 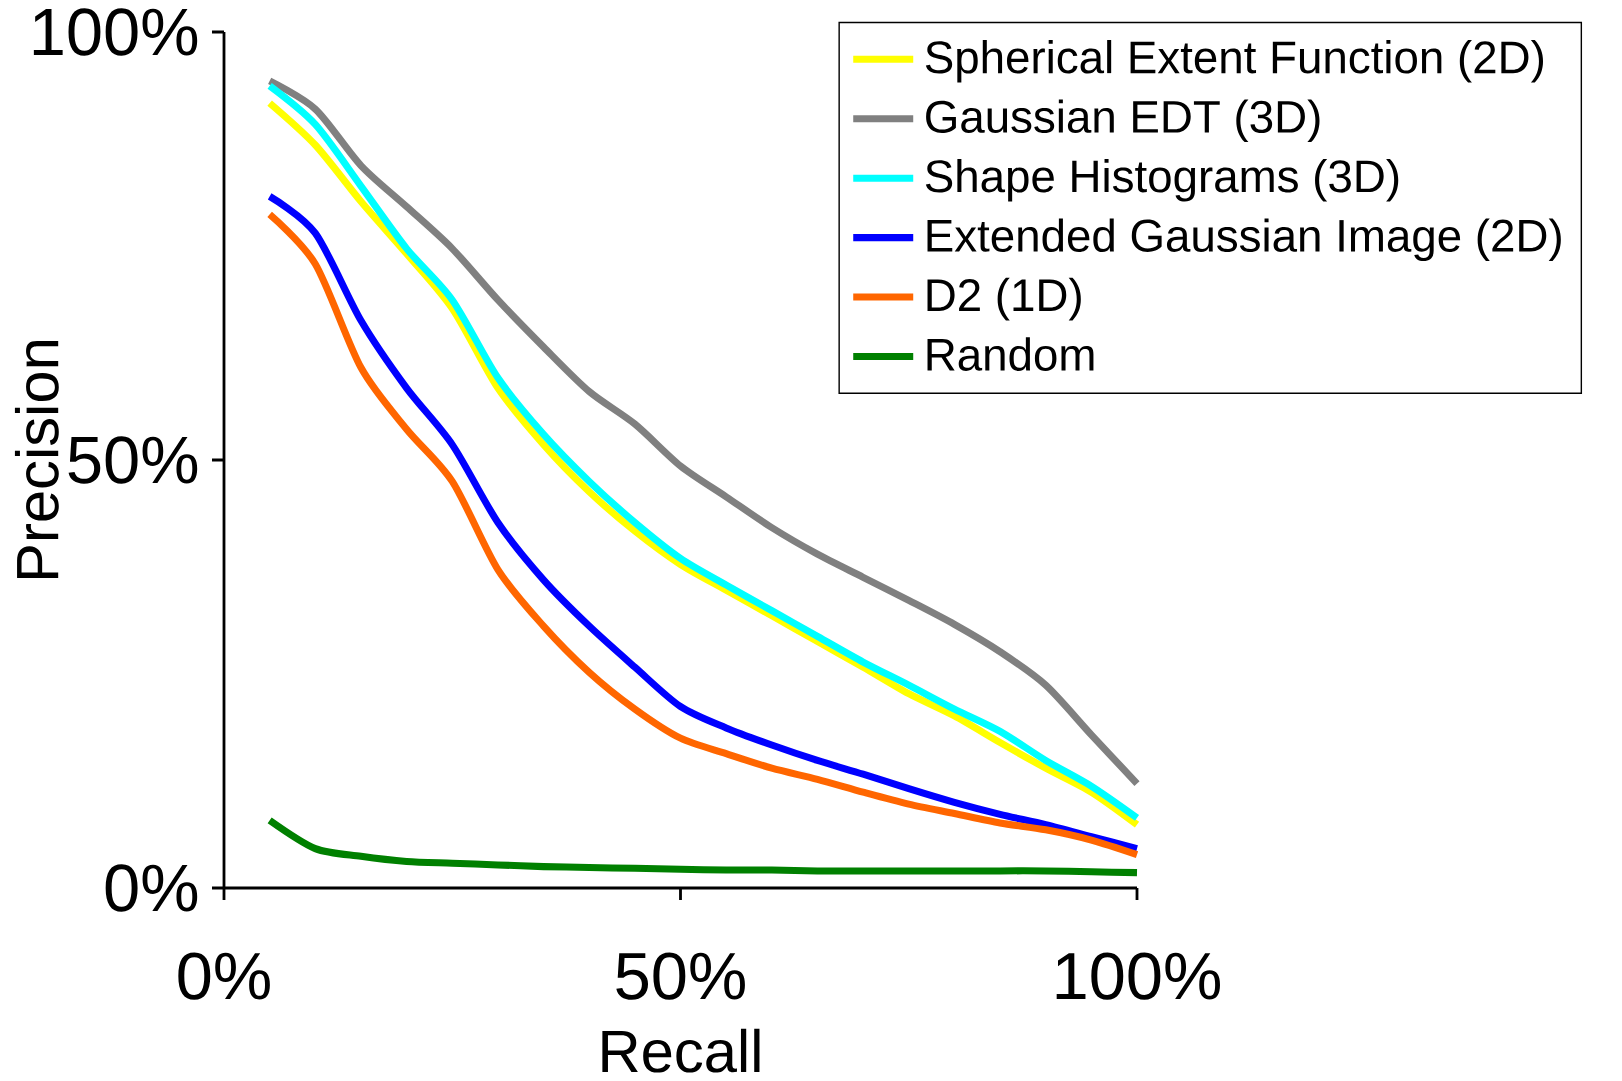 What do you see at coordinates (115, 32) in the screenshot?
I see `y-tick-label: 100%` at bounding box center [115, 32].